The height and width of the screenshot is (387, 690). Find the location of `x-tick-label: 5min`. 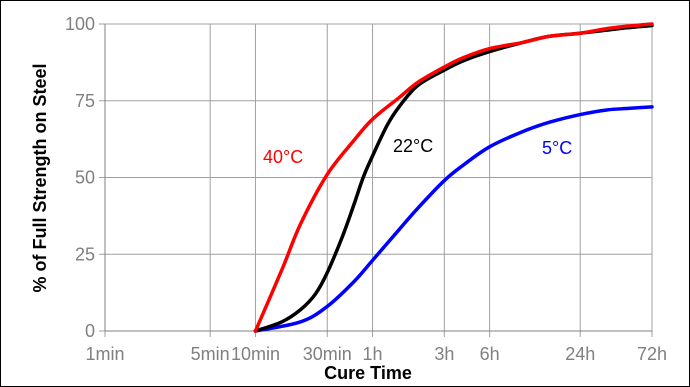

x-tick-label: 5min is located at coordinates (210, 354).